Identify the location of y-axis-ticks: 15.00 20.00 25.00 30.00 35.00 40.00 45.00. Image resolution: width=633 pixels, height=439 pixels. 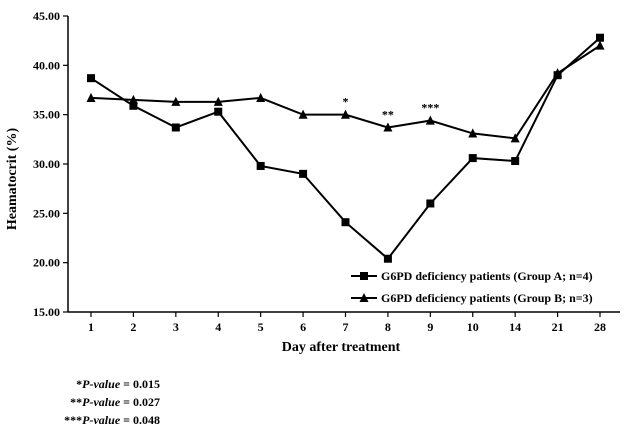
(50, 164).